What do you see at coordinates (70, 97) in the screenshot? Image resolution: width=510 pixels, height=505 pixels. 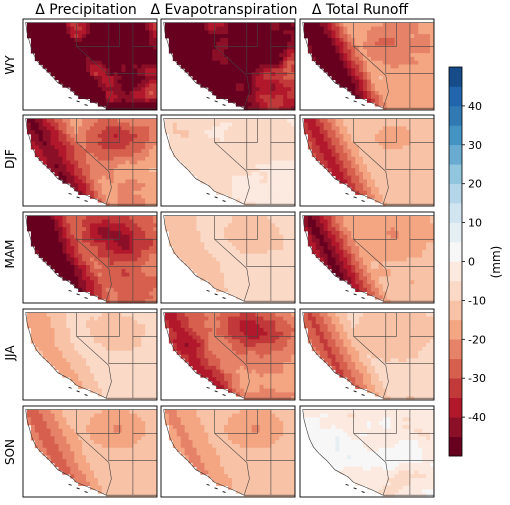 I see `island-mark` at bounding box center [70, 97].